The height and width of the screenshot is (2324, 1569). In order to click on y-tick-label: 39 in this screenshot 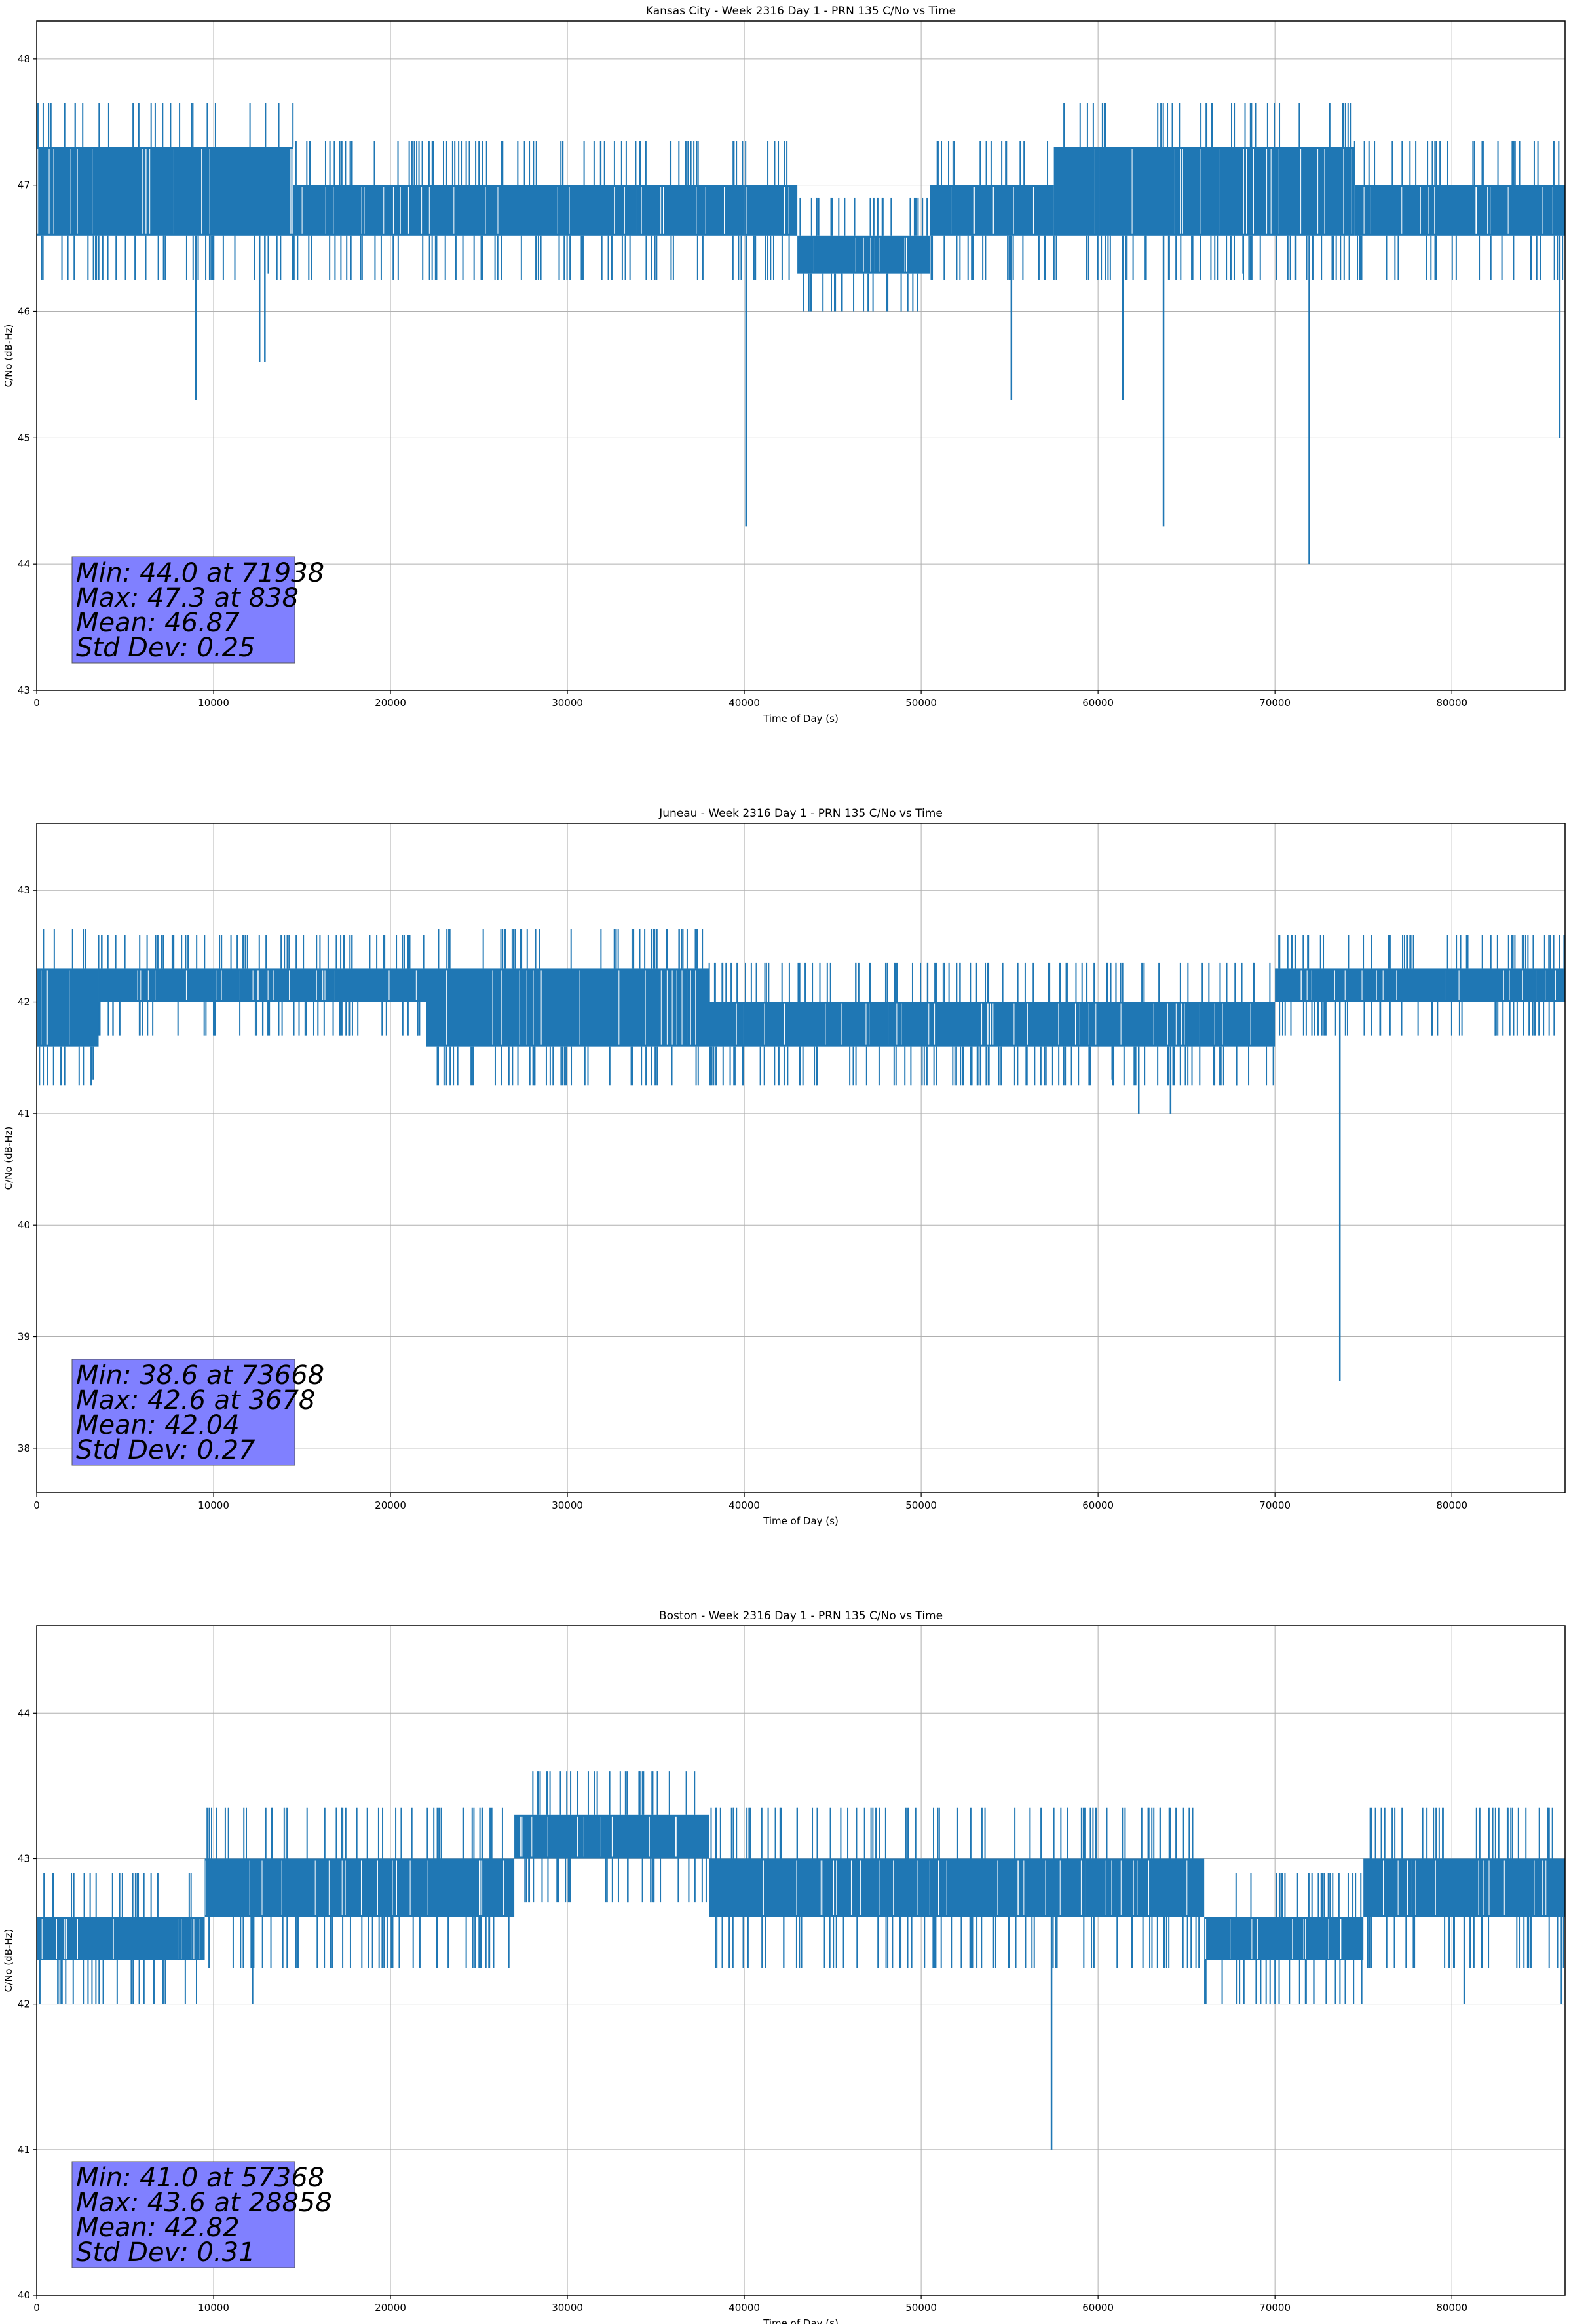, I will do `click(24, 1337)`.